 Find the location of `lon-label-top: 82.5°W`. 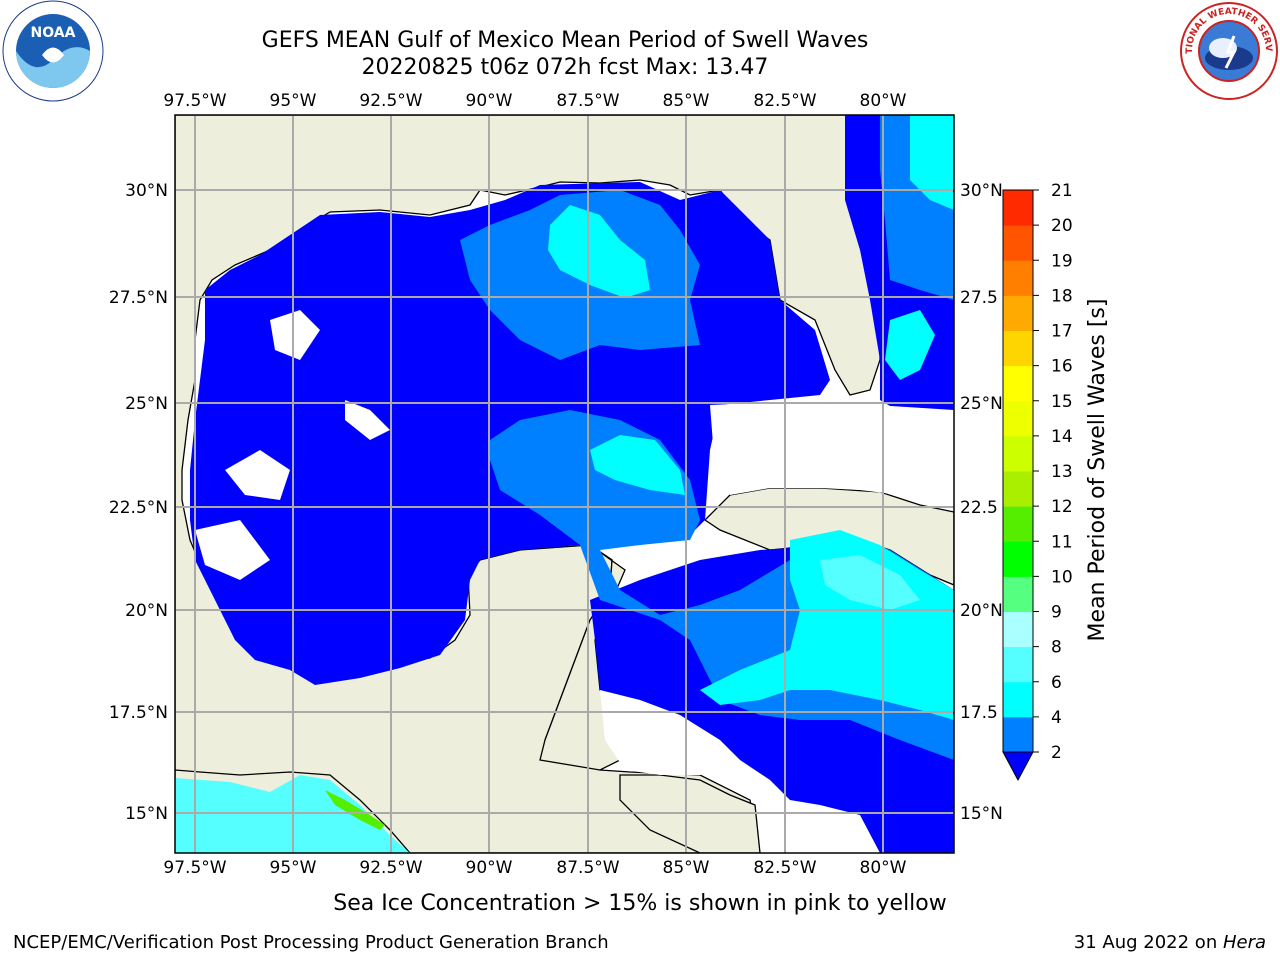

lon-label-top: 82.5°W is located at coordinates (784, 101).